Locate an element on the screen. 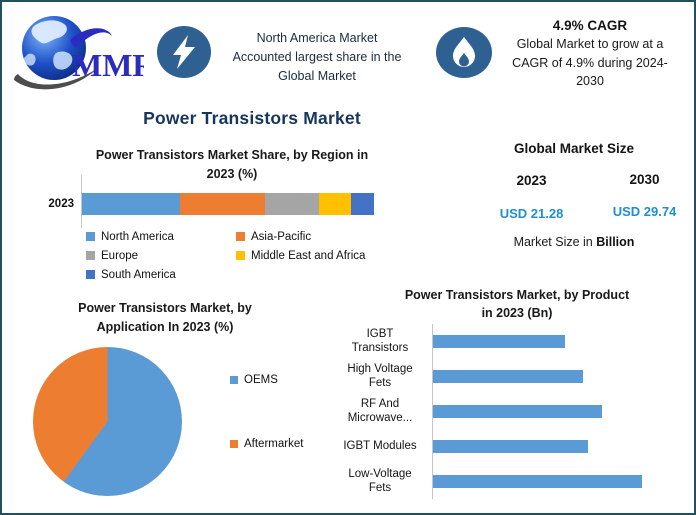 The height and width of the screenshot is (515, 696). legend-item-europe: Europe is located at coordinates (161, 256).